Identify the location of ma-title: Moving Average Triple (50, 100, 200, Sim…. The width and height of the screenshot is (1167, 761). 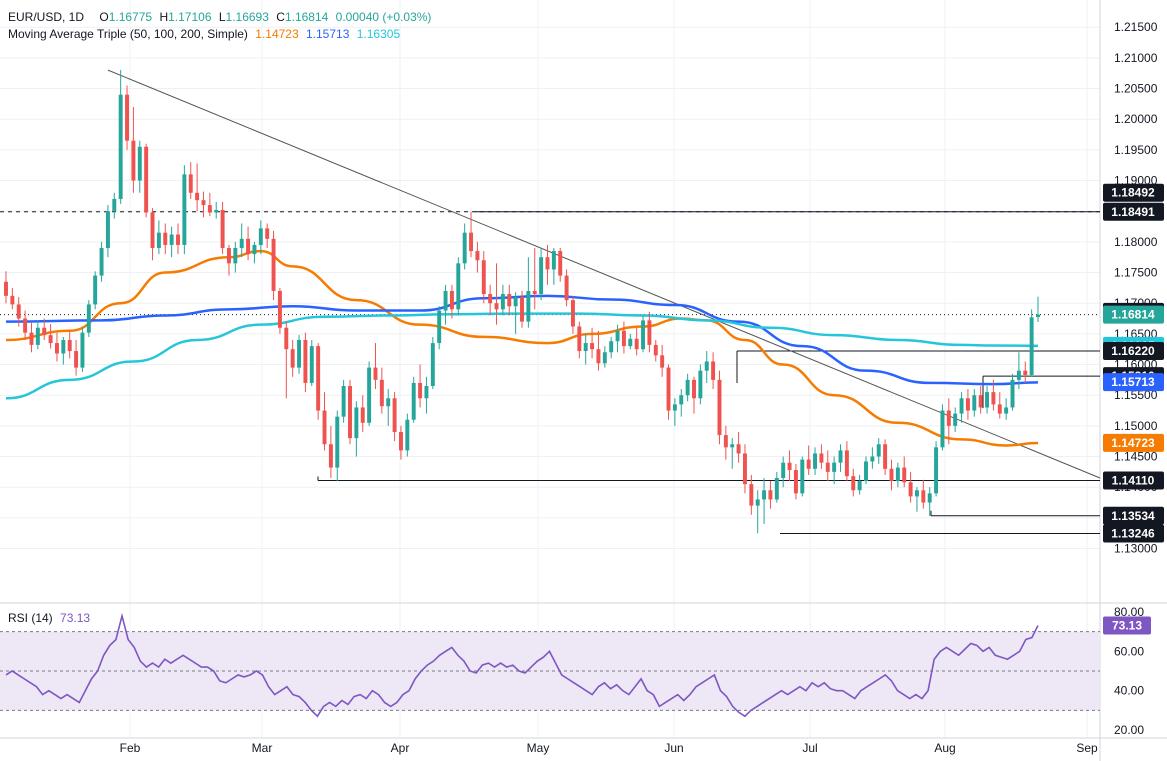
(128, 34).